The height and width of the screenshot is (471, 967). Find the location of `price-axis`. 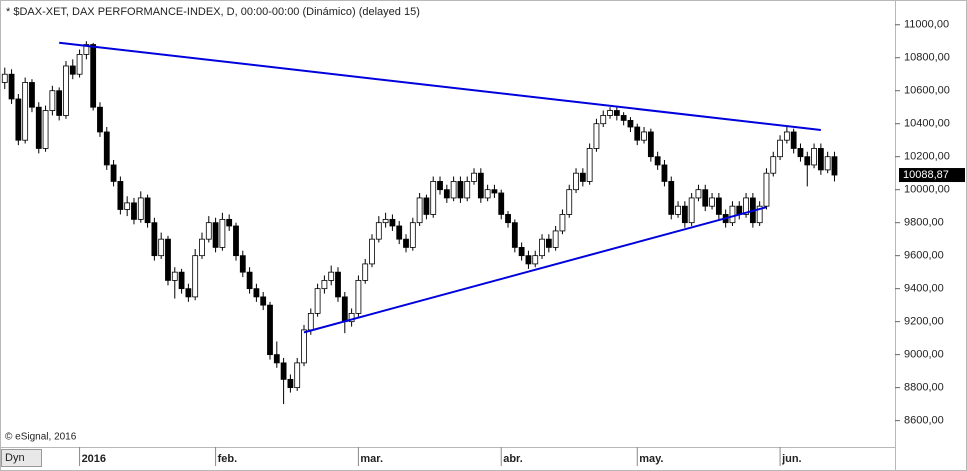

price-axis is located at coordinates (931, 235).